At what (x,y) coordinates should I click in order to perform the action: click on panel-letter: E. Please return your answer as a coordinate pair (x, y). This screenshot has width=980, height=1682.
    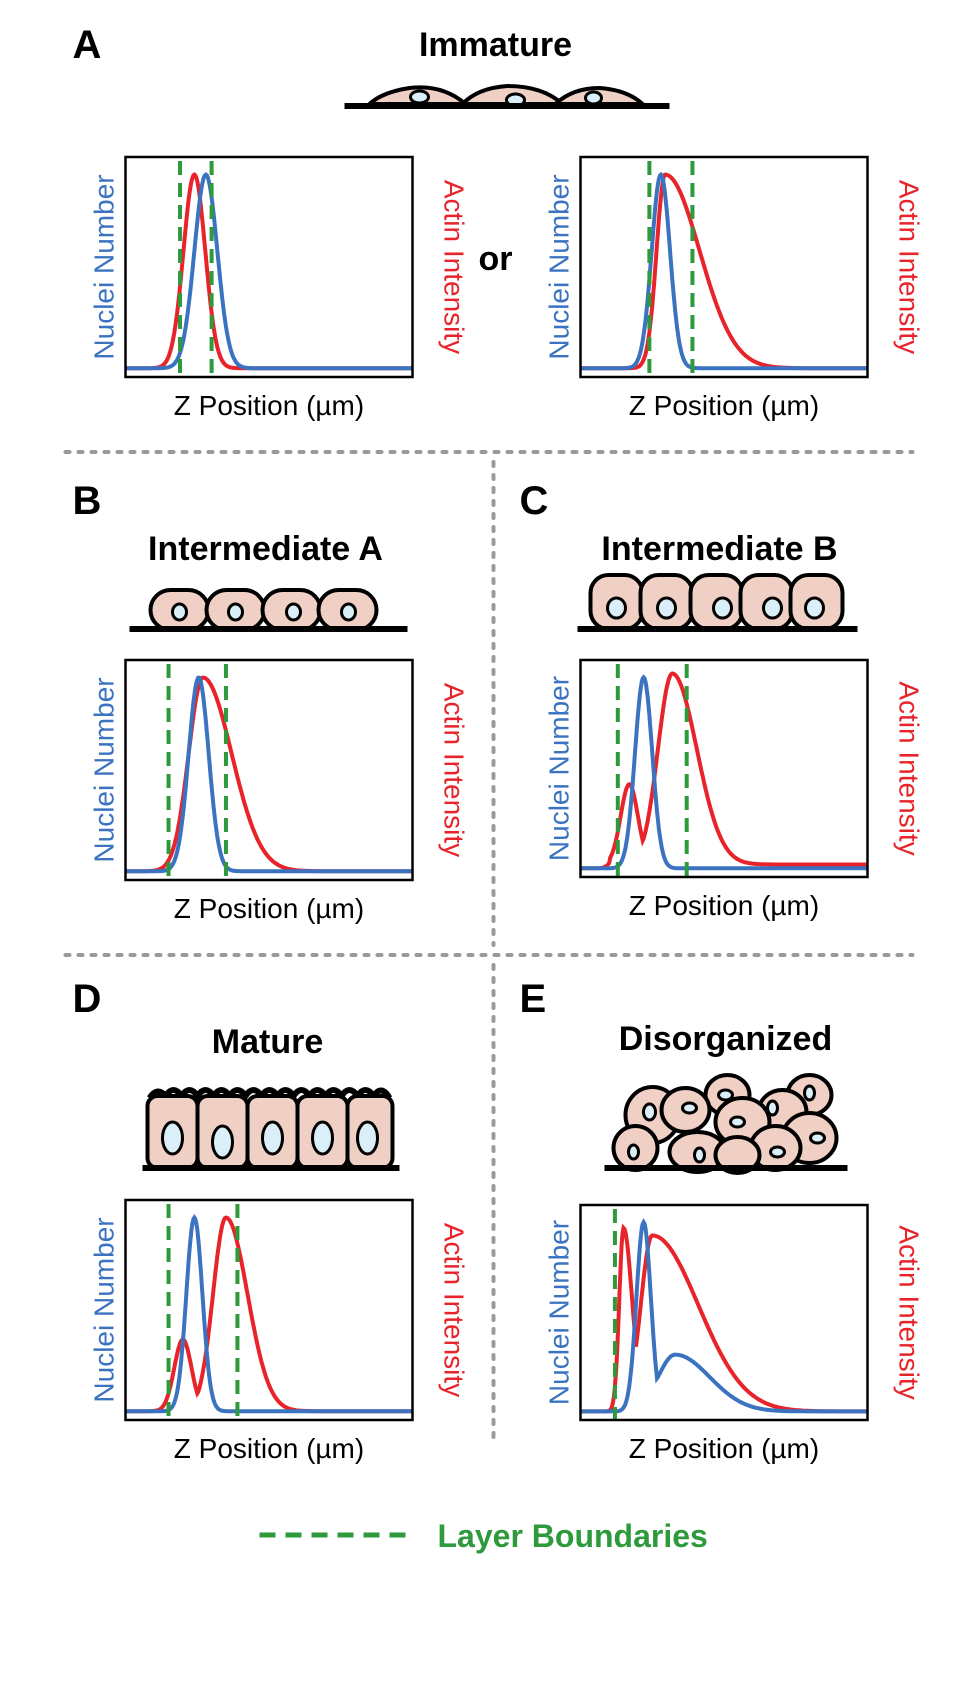
    Looking at the image, I should click on (533, 999).